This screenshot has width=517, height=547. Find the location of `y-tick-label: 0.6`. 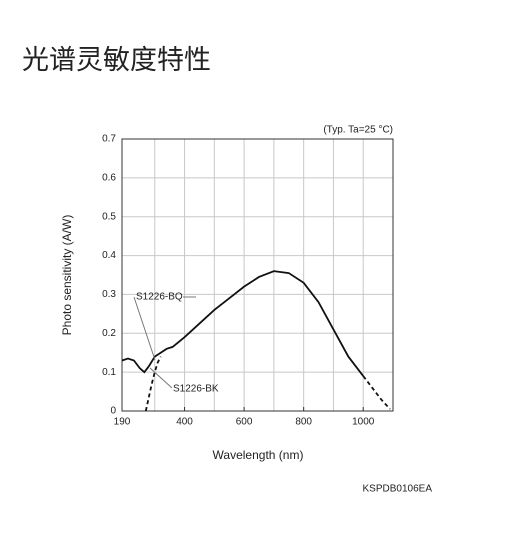

y-tick-label: 0.6 is located at coordinates (109, 177).